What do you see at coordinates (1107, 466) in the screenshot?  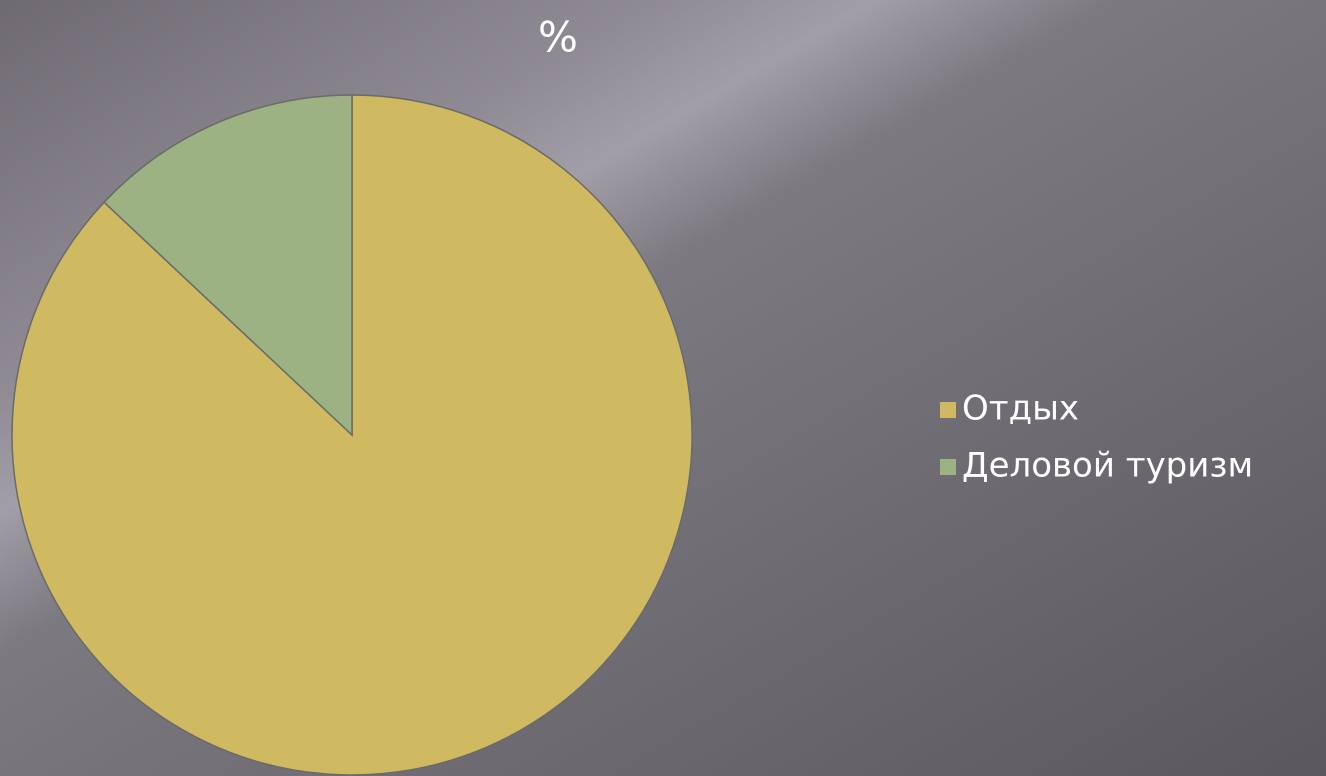 I see `legend-label: Деловой туризм` at bounding box center [1107, 466].